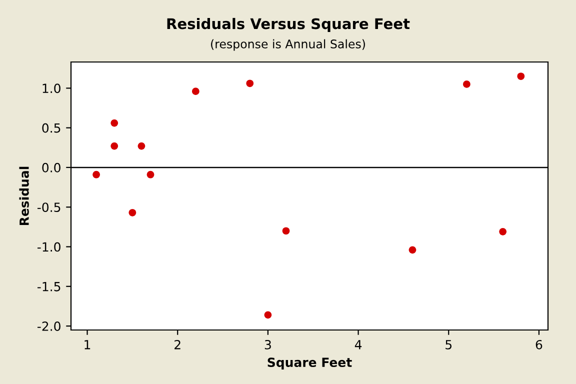  I want to click on y-tick-label: -1.0, so click(49, 247).